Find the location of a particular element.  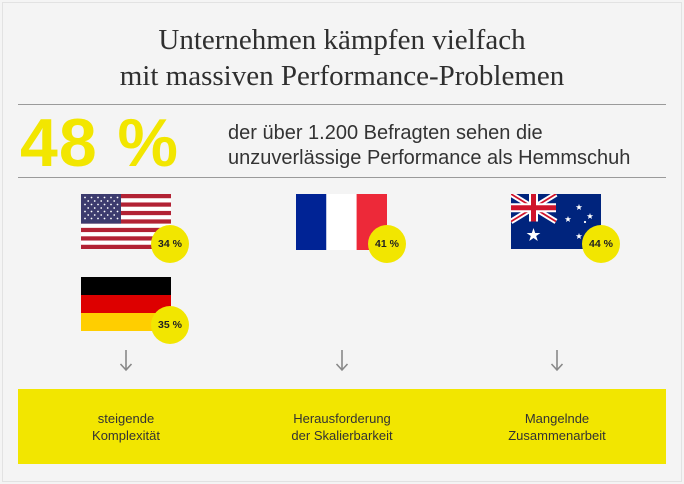

challenge-line-2: Komplexität is located at coordinates (126, 435).